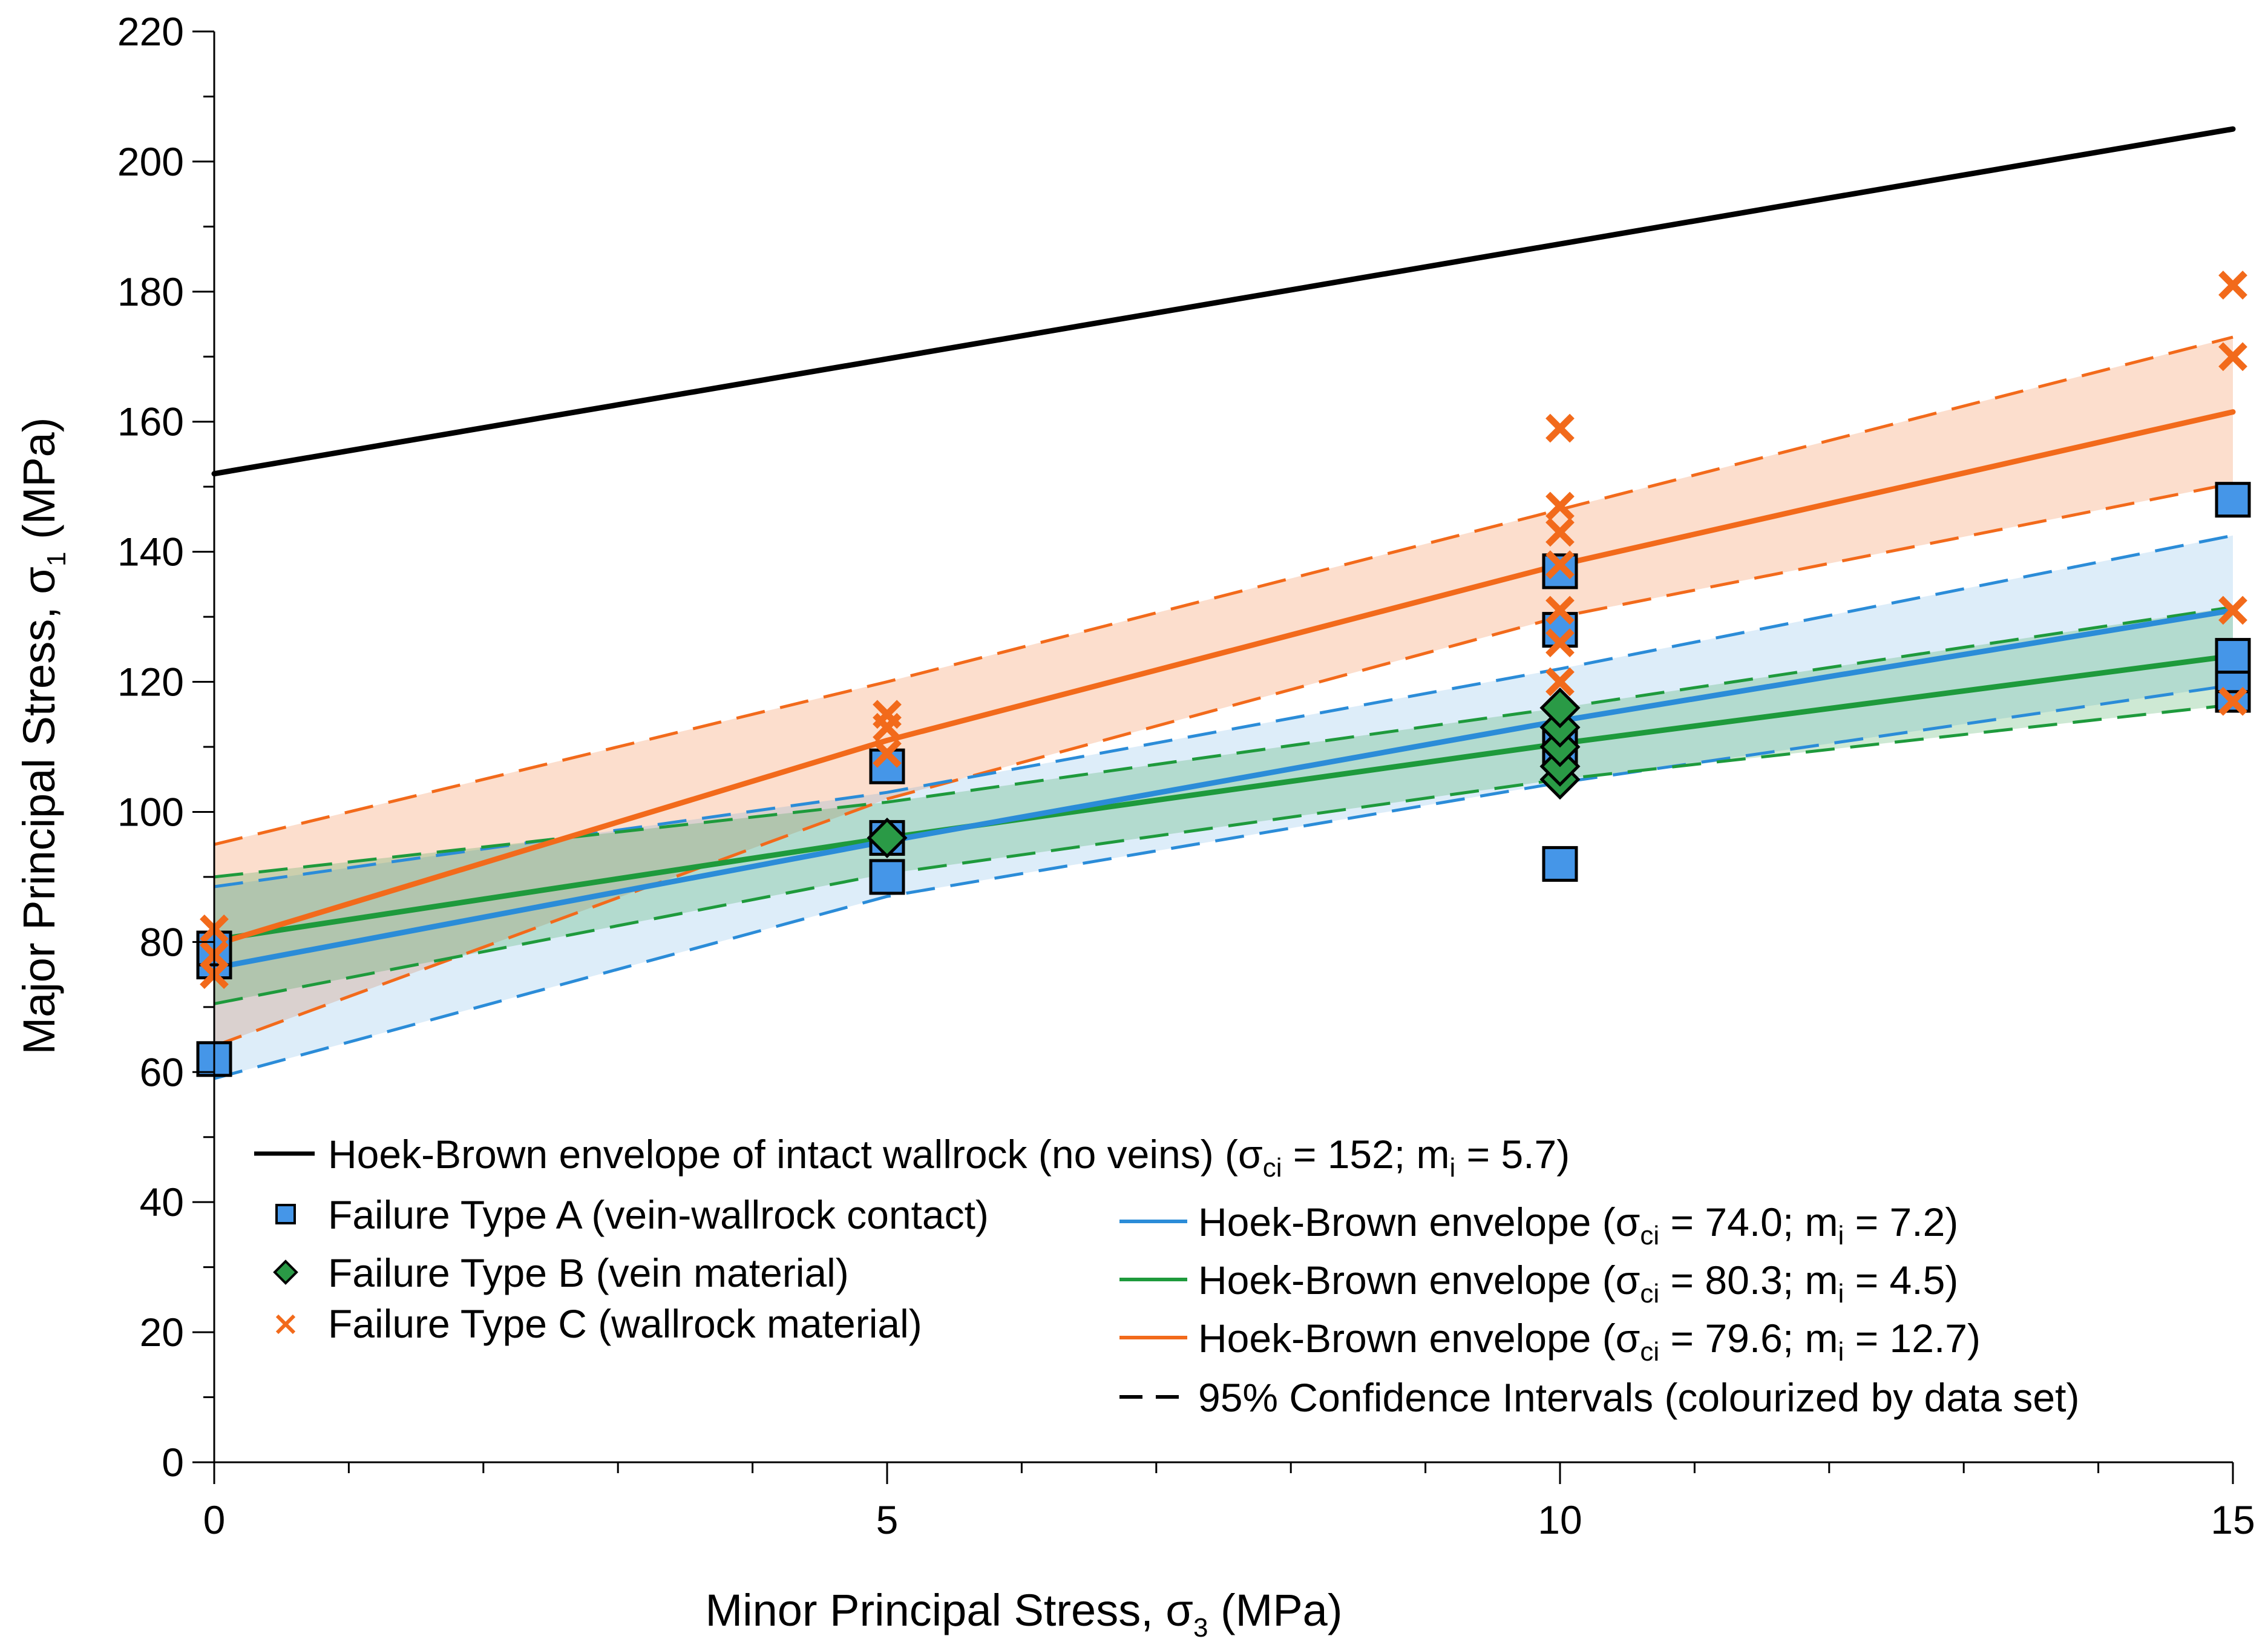  Describe the element at coordinates (173, 1462) in the screenshot. I see `y-tick-label: 0` at that location.